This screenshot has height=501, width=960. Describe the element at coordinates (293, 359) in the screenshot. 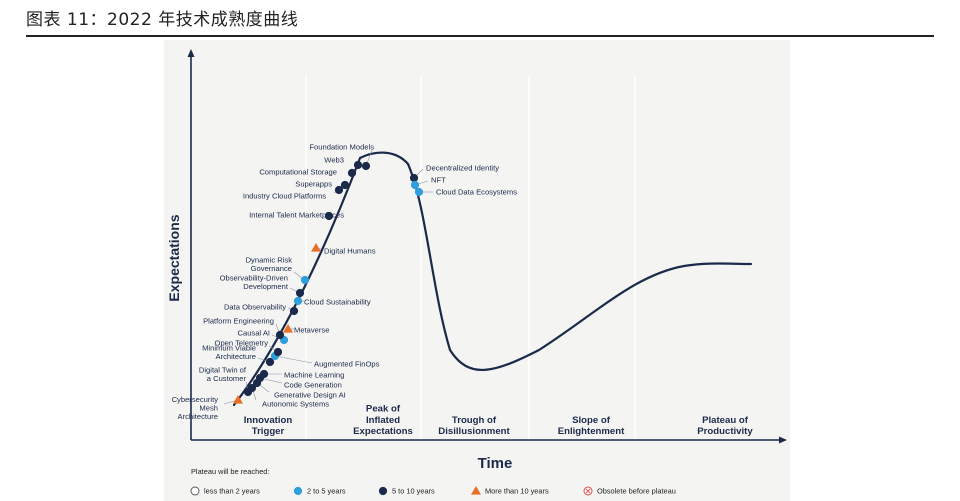

I see `leader-augmented-finops` at that location.